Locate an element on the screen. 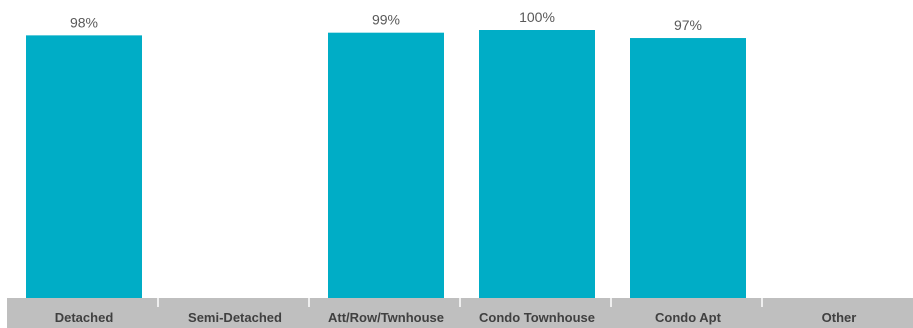 The height and width of the screenshot is (328, 913). data-label: 97% is located at coordinates (688, 25).